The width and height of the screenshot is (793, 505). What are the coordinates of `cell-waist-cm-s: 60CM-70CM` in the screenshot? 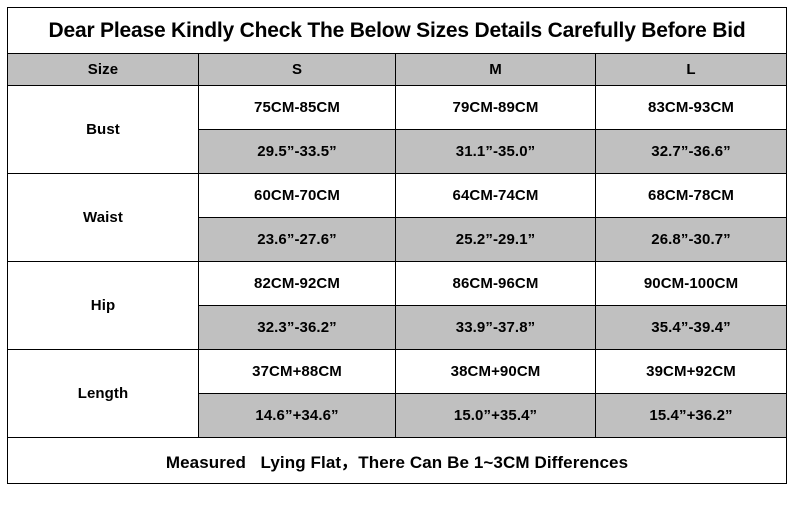 It's located at (297, 195).